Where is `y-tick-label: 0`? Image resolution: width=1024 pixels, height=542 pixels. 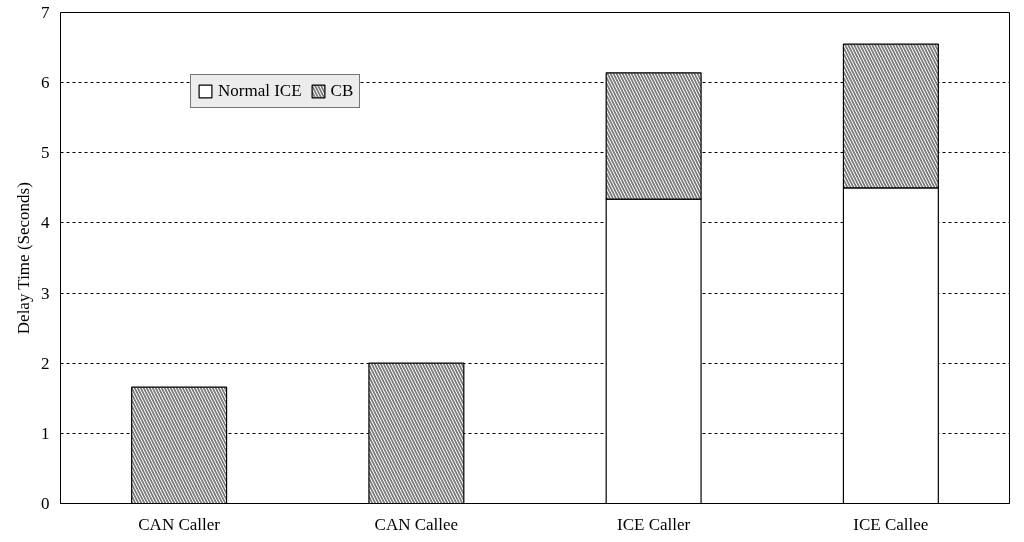 y-tick-label: 0 is located at coordinates (45, 503).